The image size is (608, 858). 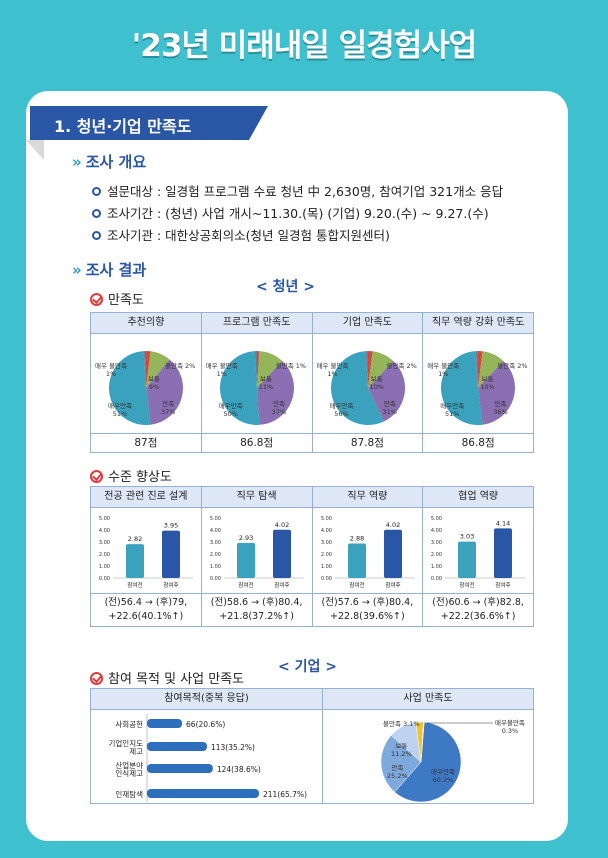 I want to click on pie-label-neutral: 보통 11.2%, so click(x=401, y=750).